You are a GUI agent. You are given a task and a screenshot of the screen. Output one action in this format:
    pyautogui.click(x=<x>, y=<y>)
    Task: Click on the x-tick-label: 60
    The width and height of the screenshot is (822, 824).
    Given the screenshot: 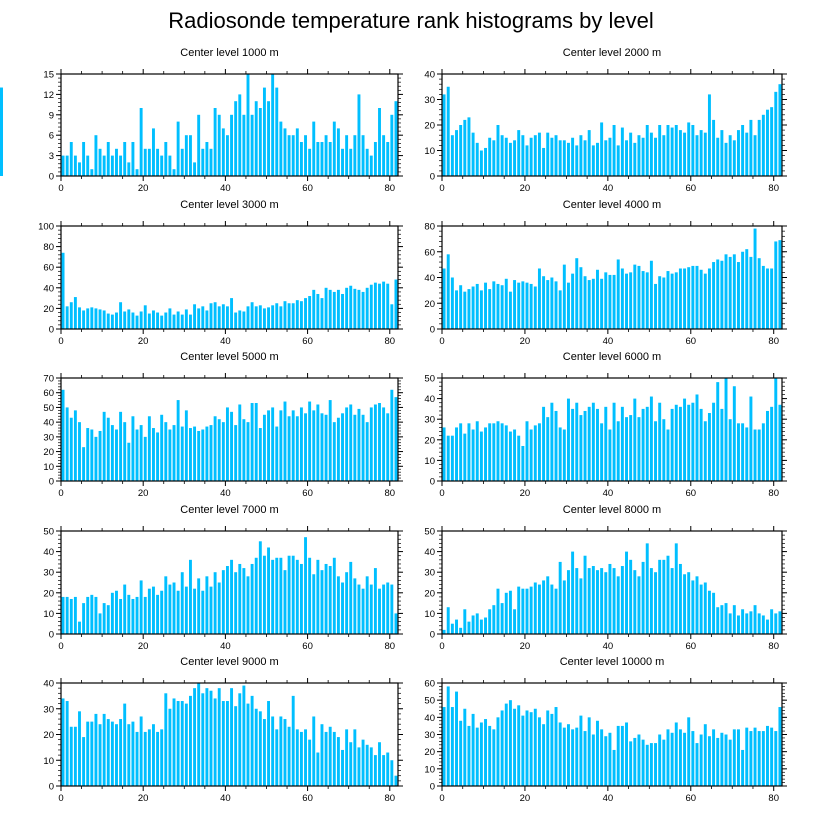 What is the action you would take?
    pyautogui.click(x=690, y=798)
    